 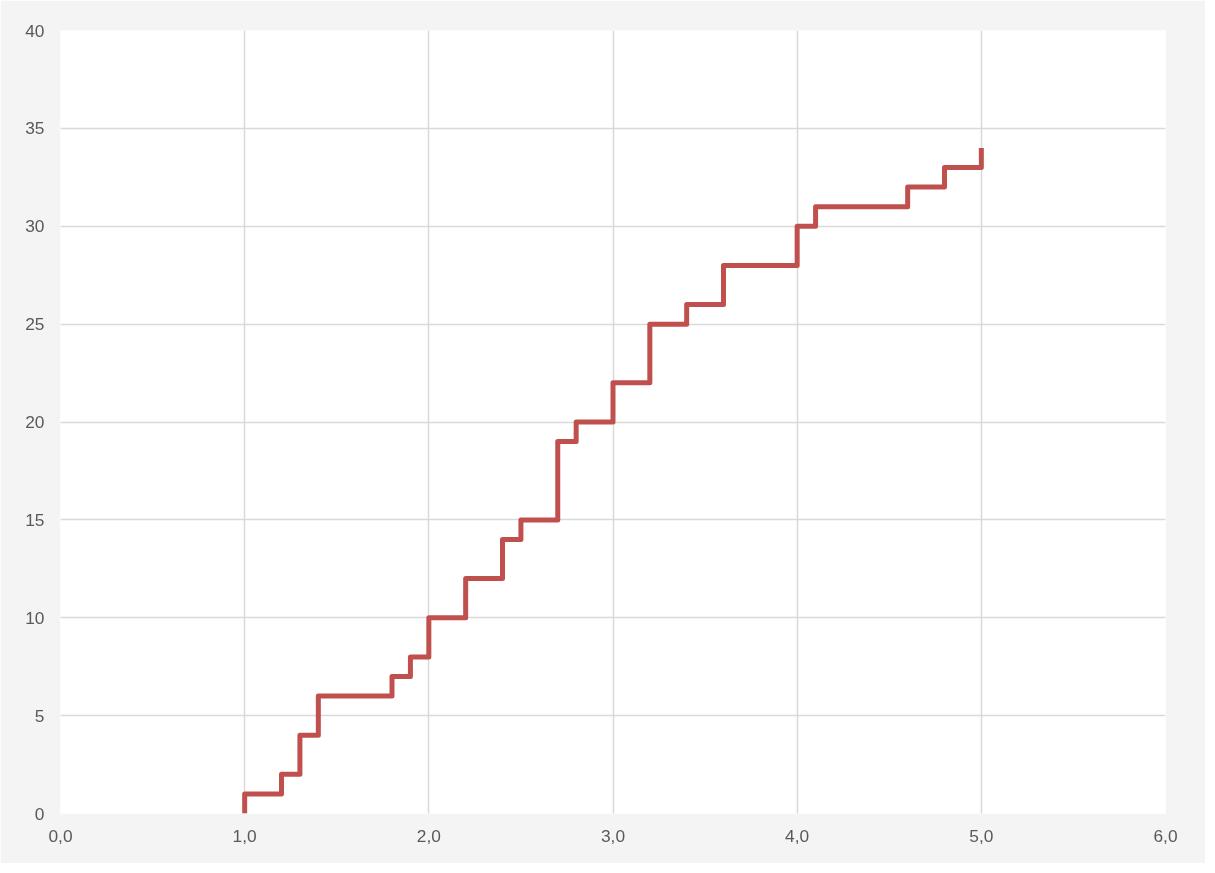 I want to click on x-tick-label: 3,0, so click(x=613, y=835).